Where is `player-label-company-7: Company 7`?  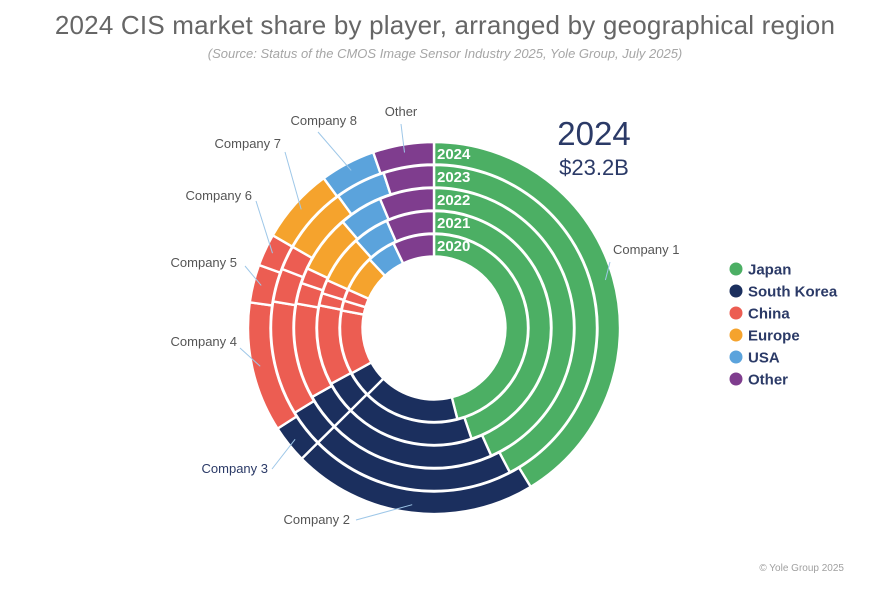
player-label-company-7: Company 7 is located at coordinates (248, 143).